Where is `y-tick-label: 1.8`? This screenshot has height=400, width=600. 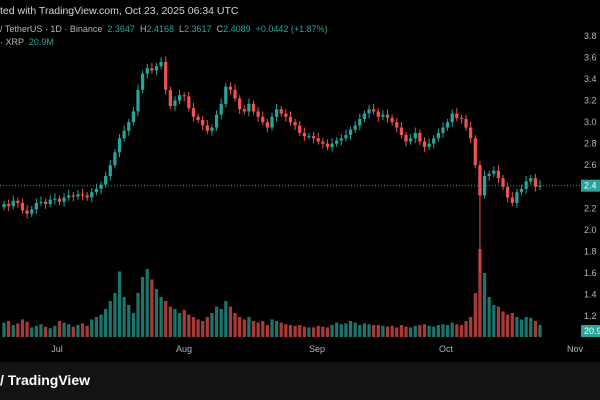 y-tick-label: 1.8 is located at coordinates (590, 251).